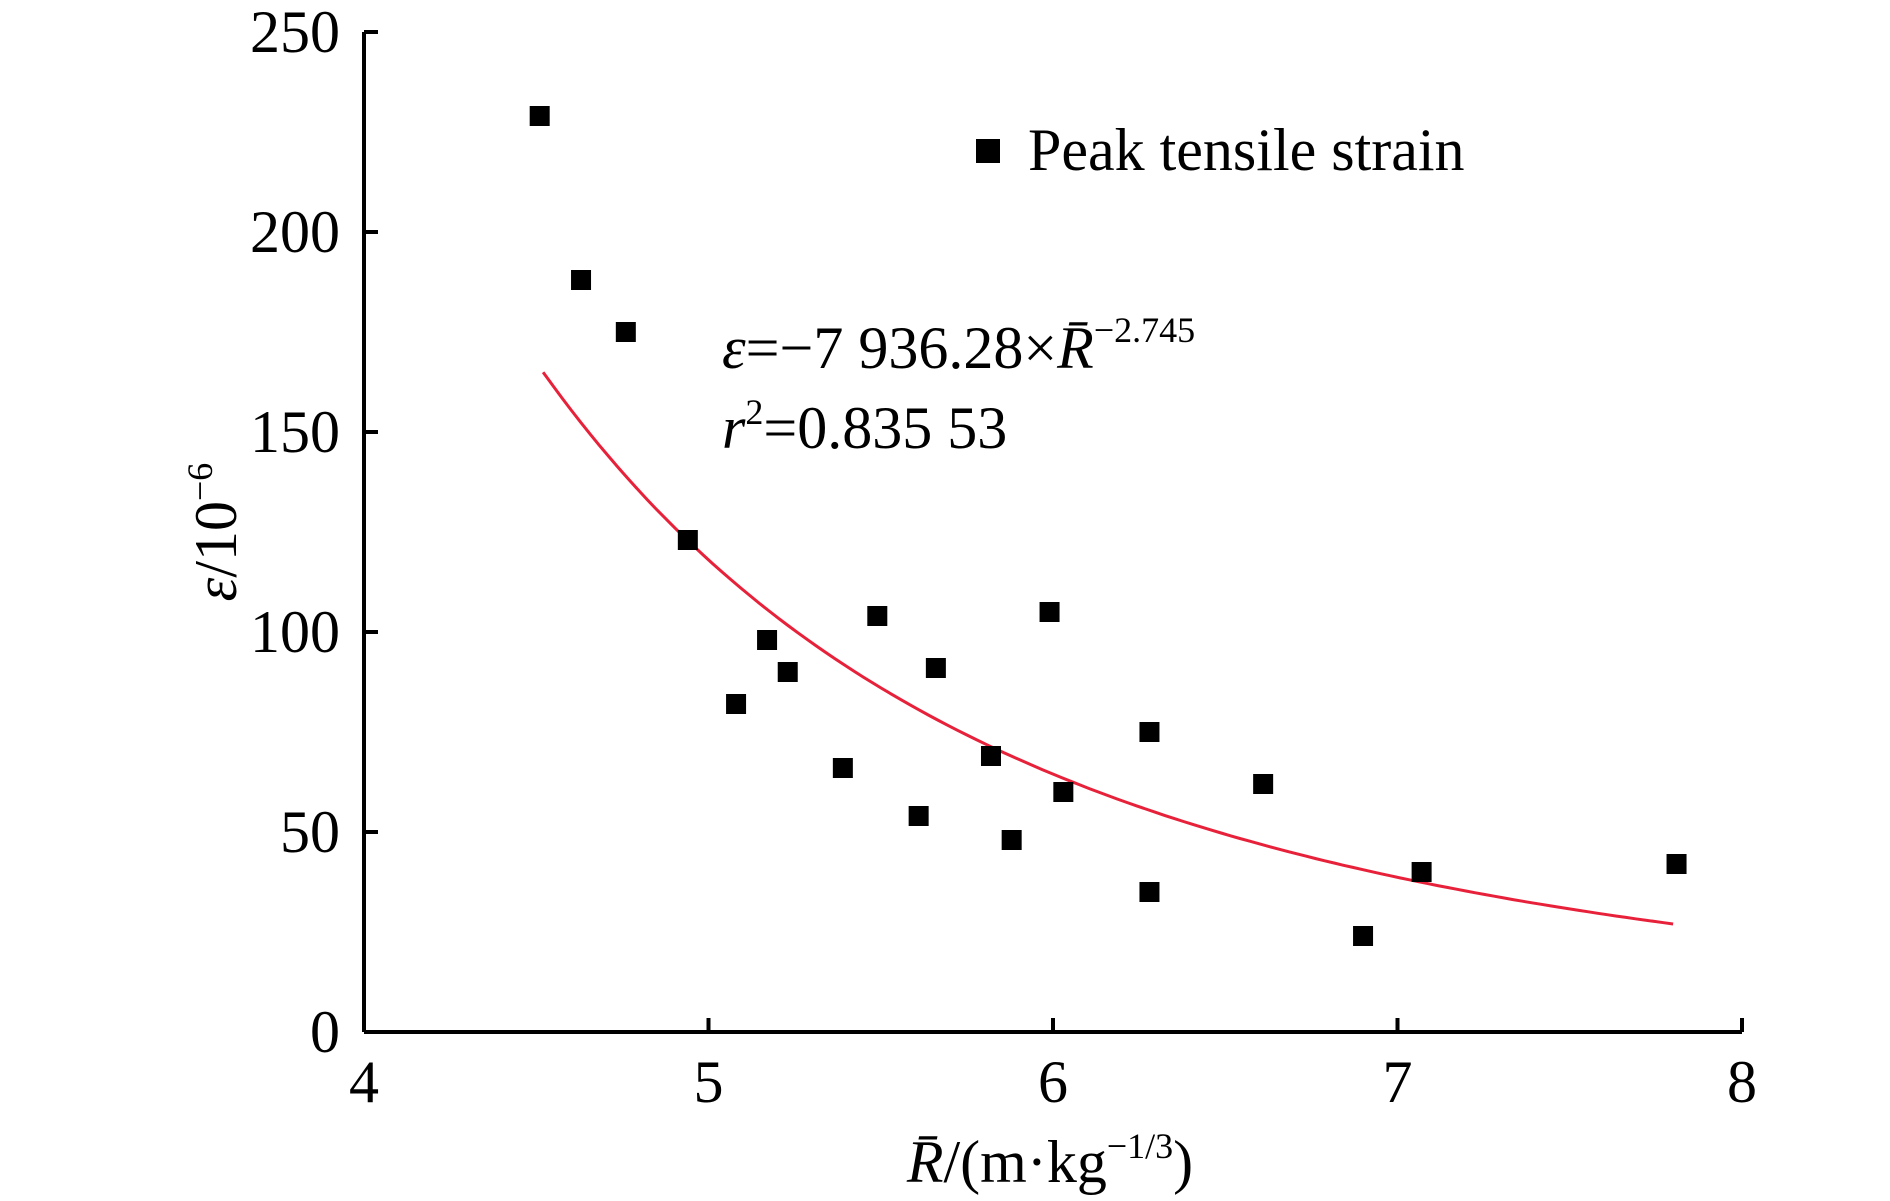 This screenshot has width=1890, height=1201. What do you see at coordinates (295, 232) in the screenshot?
I see `y-tick-label: 200` at bounding box center [295, 232].